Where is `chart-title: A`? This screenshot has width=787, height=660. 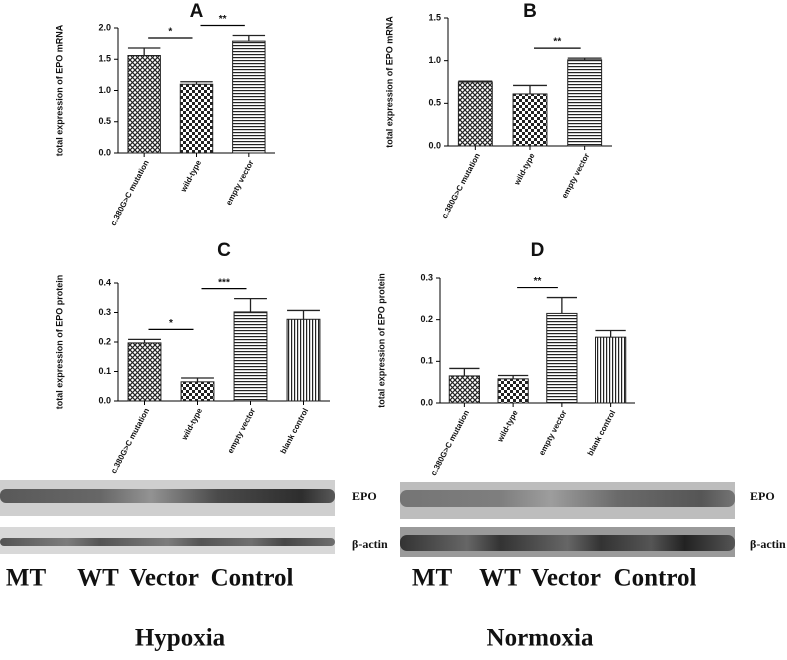
chart-title: A is located at coordinates (197, 11).